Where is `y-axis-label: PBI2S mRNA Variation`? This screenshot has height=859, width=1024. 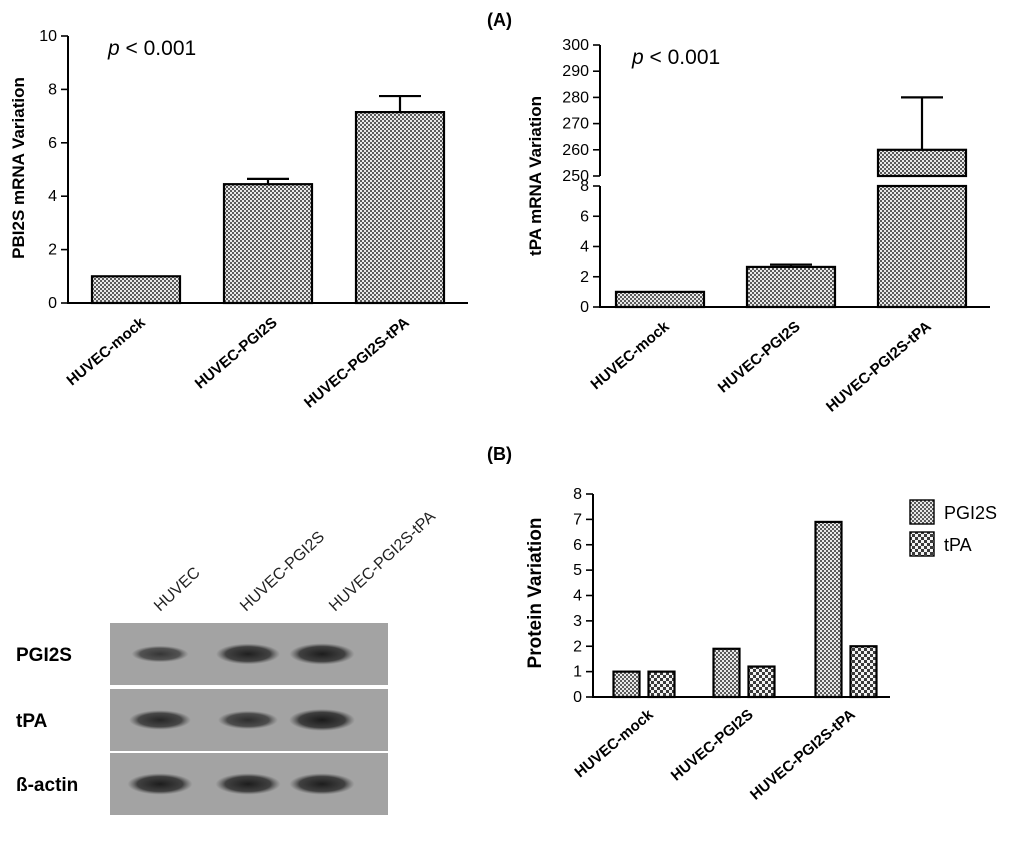 y-axis-label: PBI2S mRNA Variation is located at coordinates (18, 168).